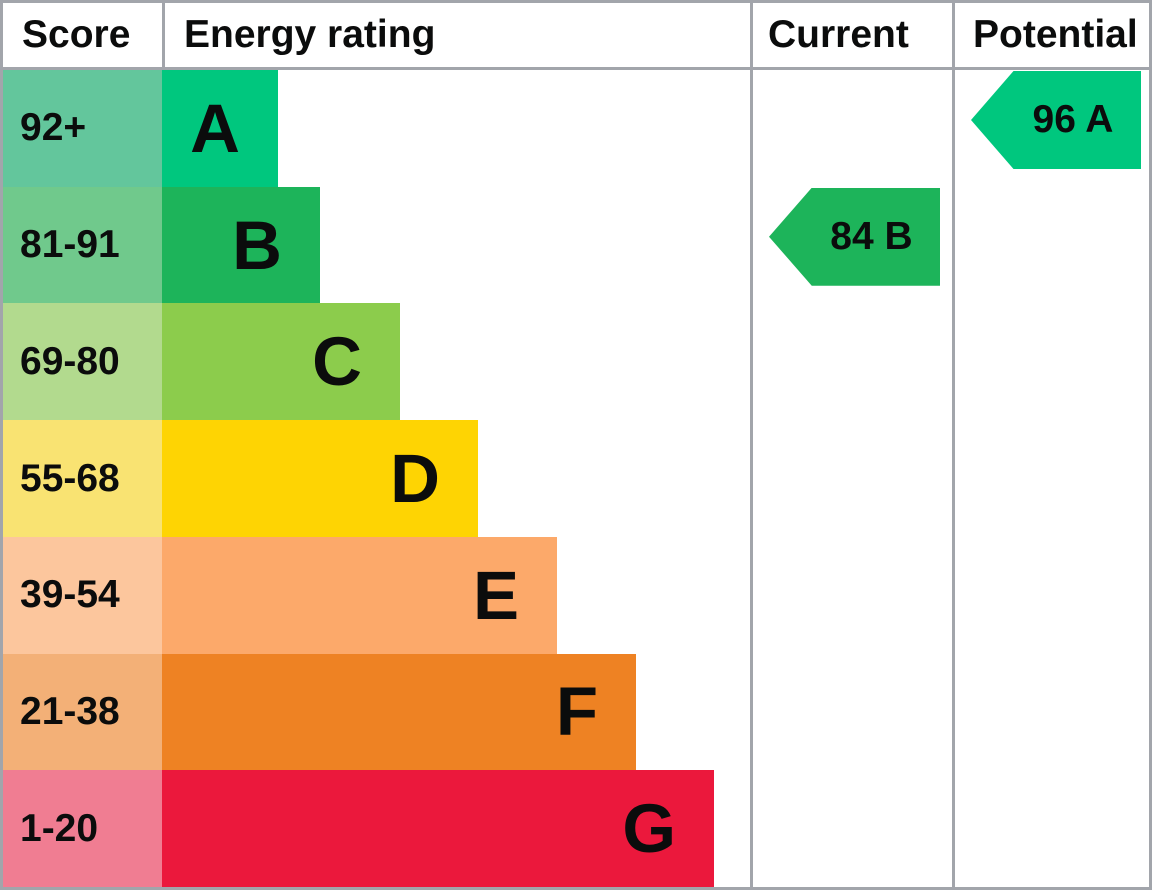 The image size is (1152, 890). I want to click on chart-header: Score Energy rating Current Potential, so click(576, 35).